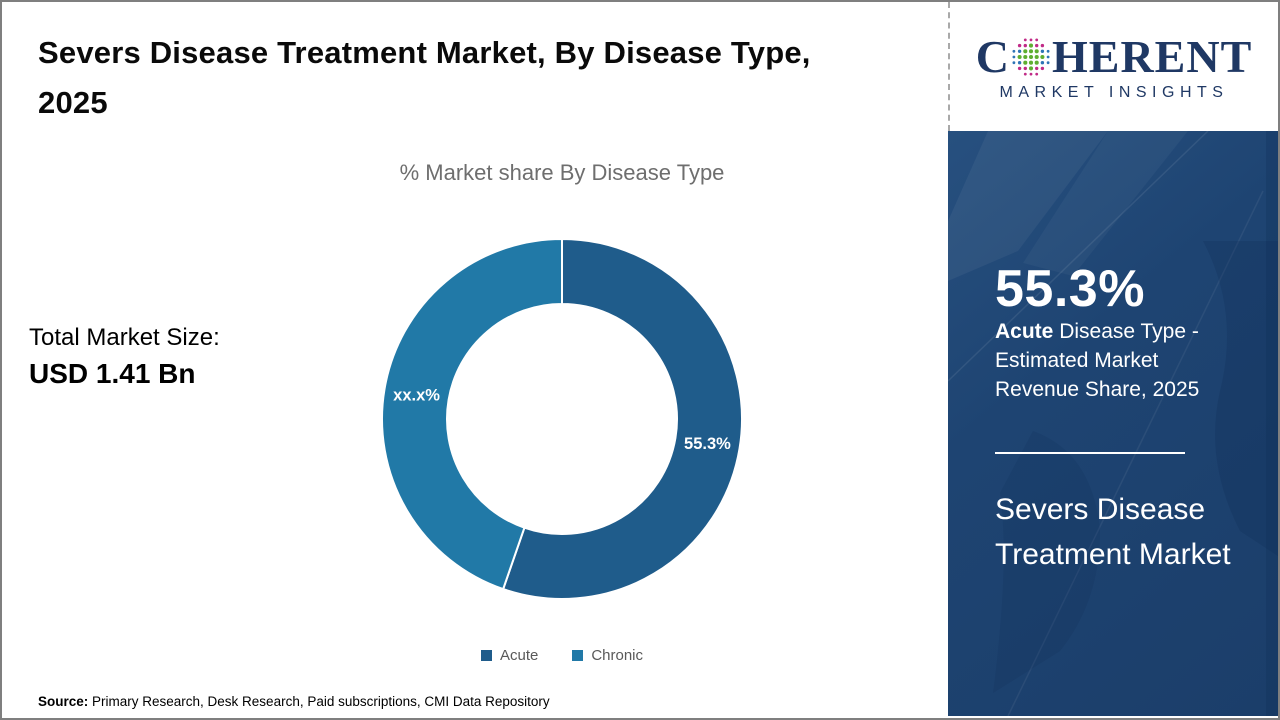  Describe the element at coordinates (992, 56) in the screenshot. I see `logo-word-start: C` at that location.